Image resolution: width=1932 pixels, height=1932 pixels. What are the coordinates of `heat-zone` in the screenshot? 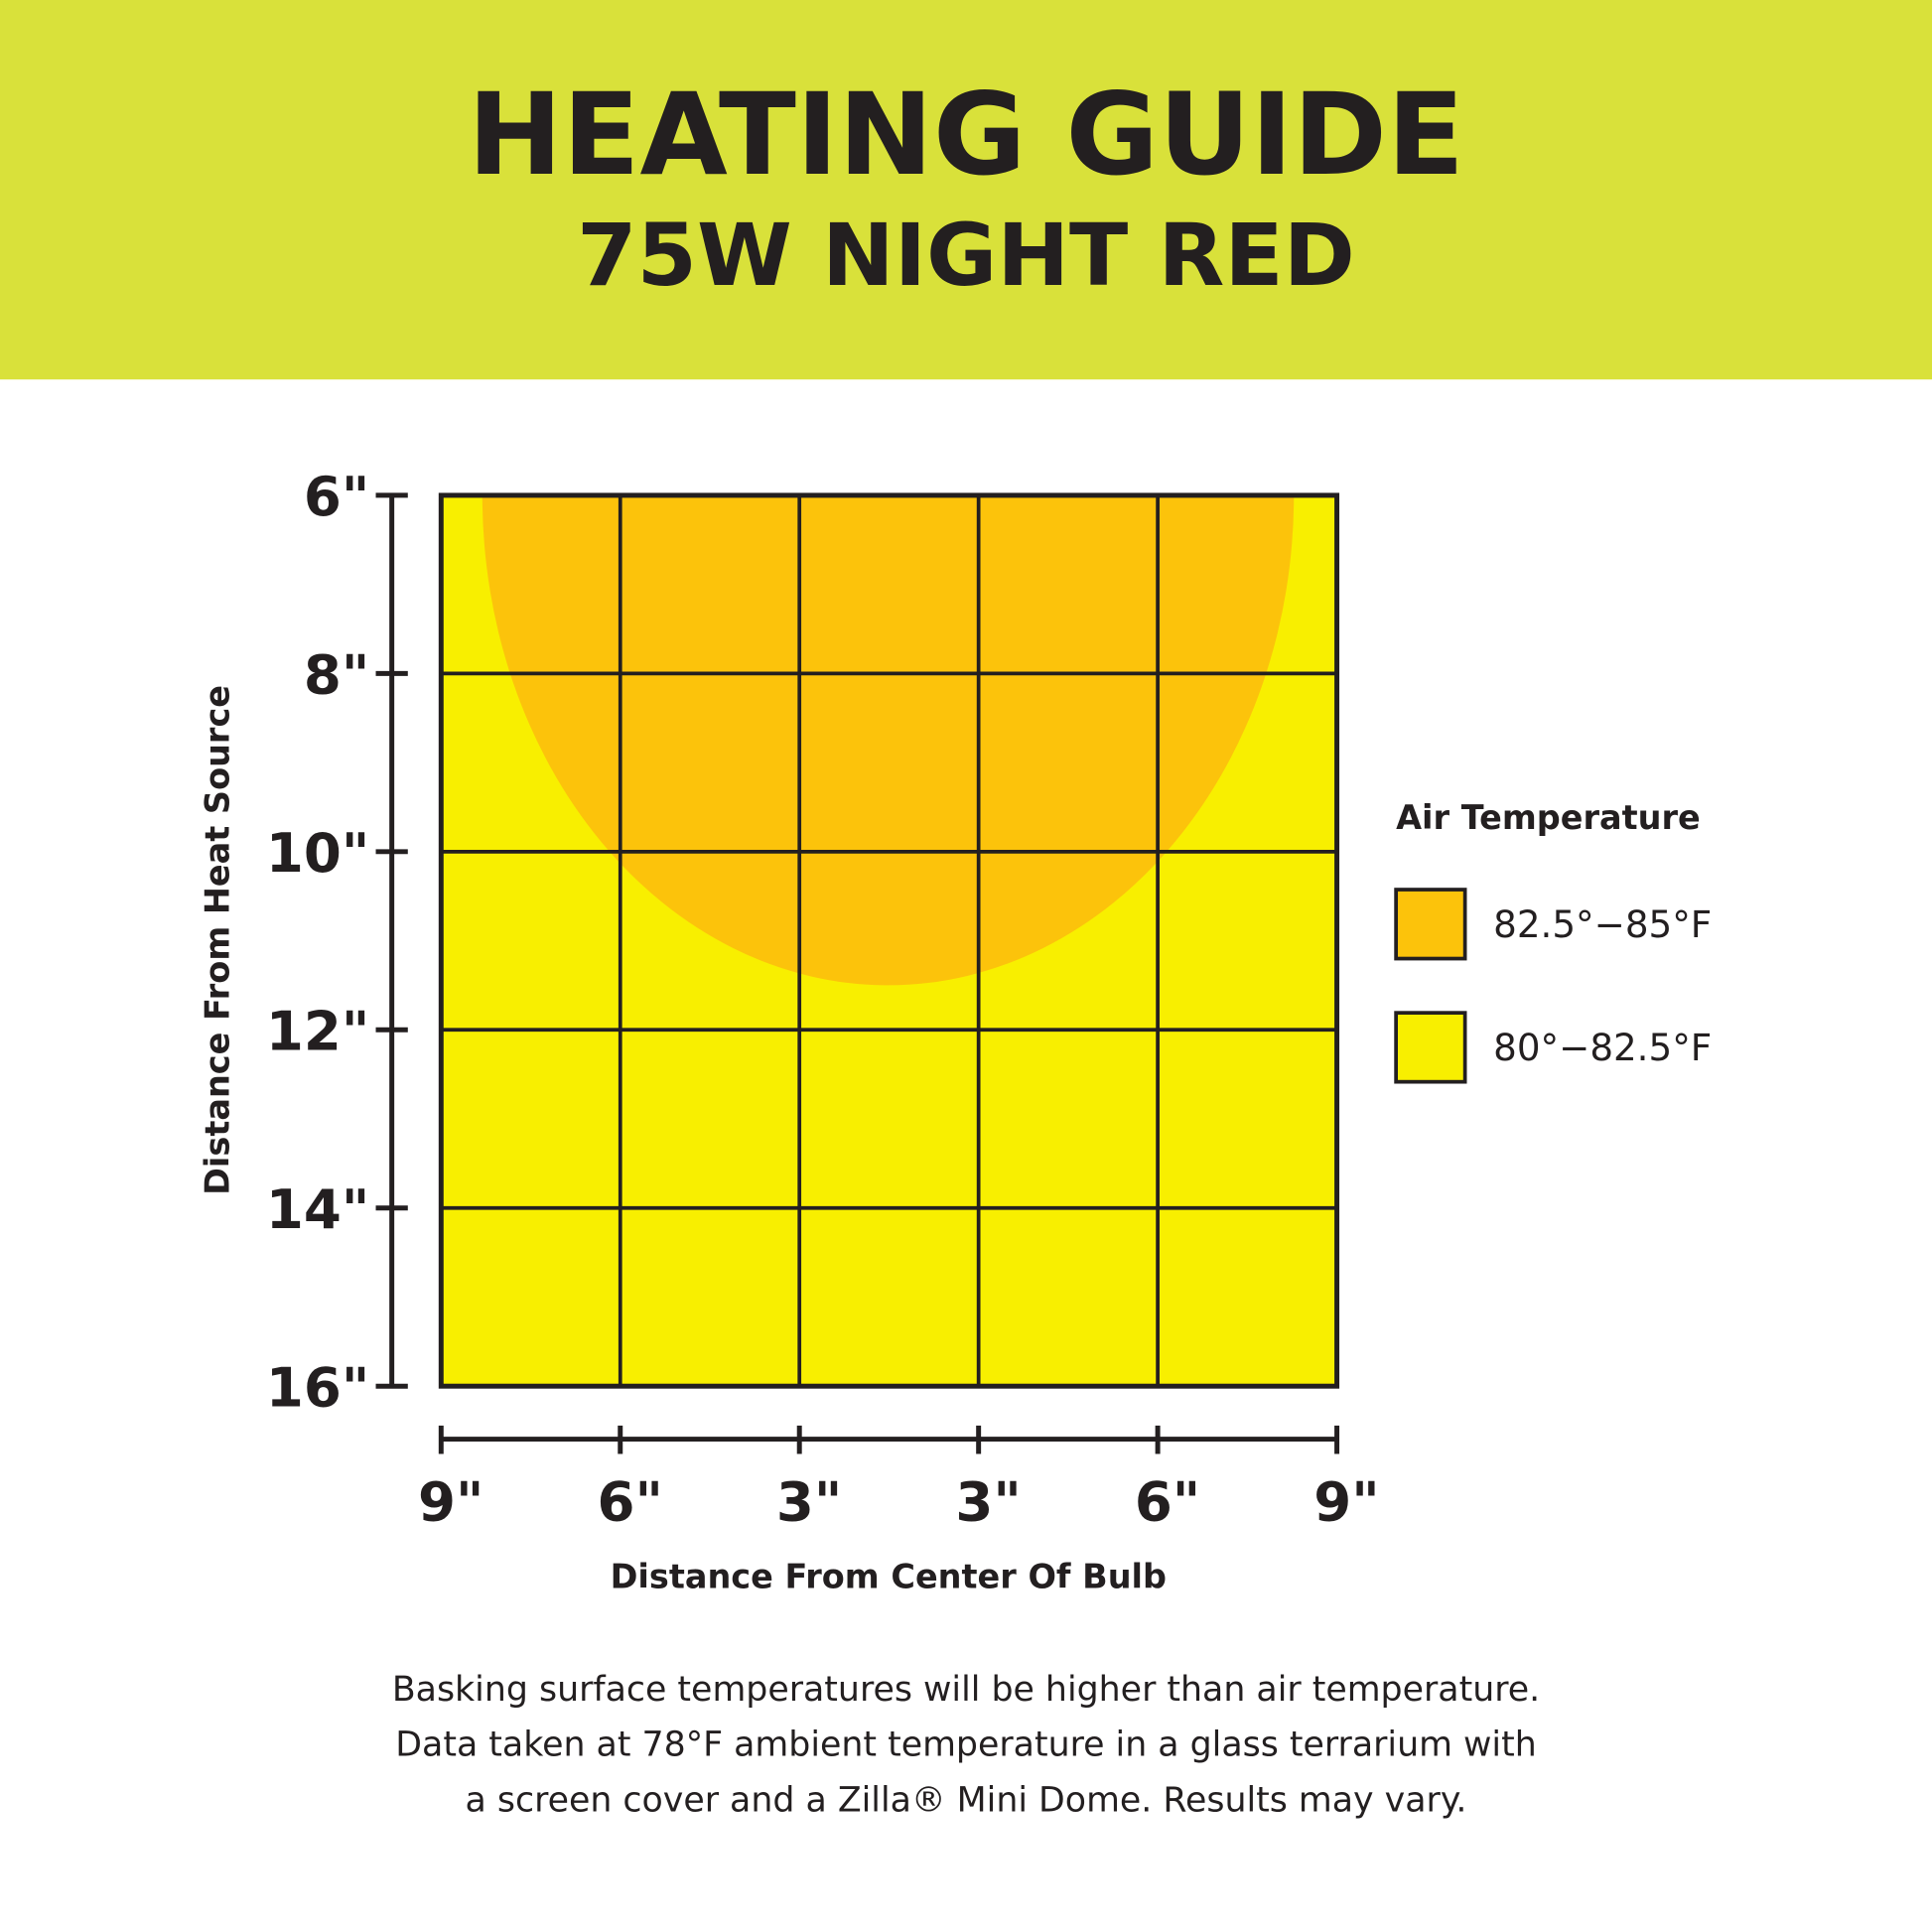 It's located at (889, 740).